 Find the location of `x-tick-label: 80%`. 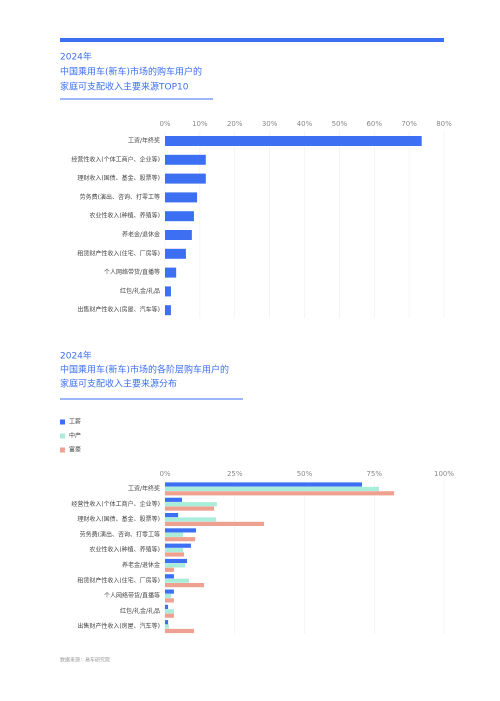

x-tick-label: 80% is located at coordinates (444, 124).